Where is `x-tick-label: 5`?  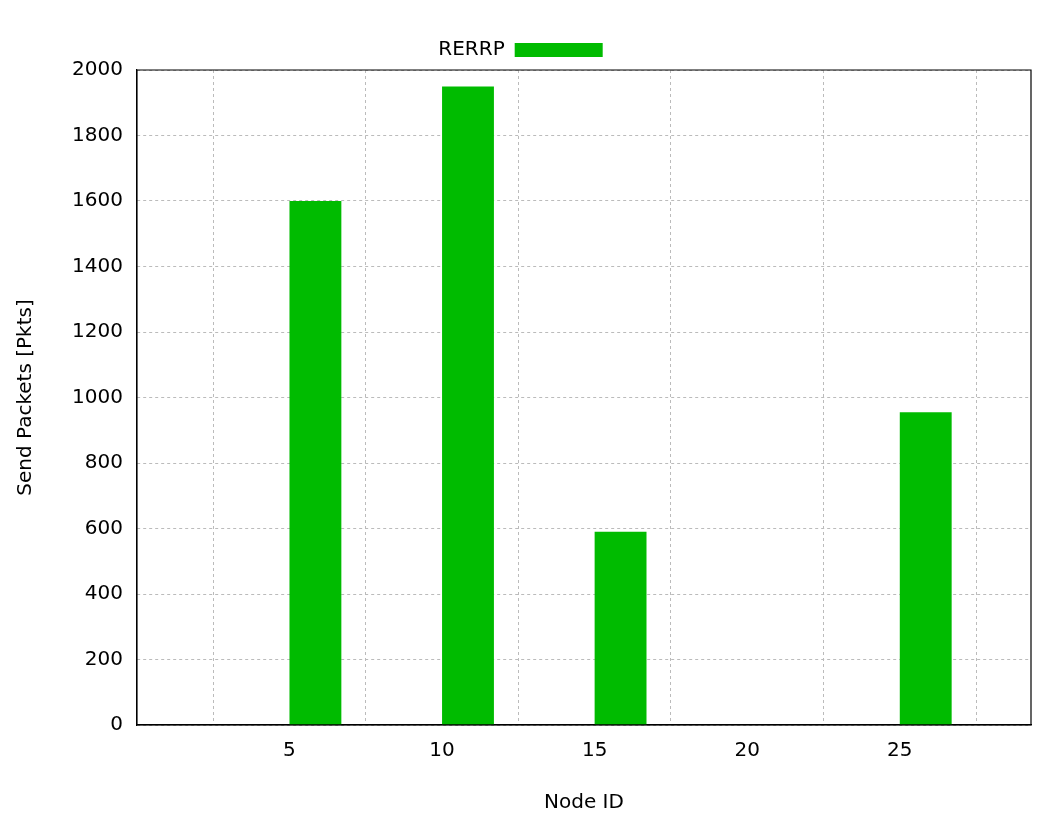 x-tick-label: 5 is located at coordinates (289, 749).